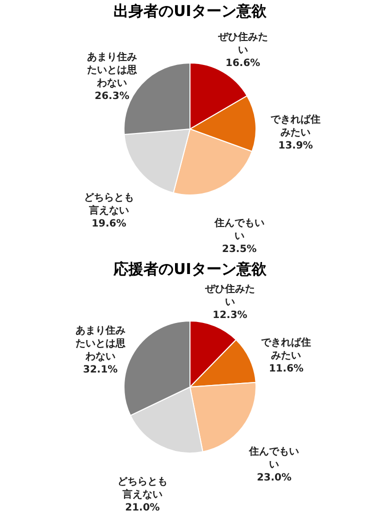 This screenshot has width=383, height=513. What do you see at coordinates (142, 507) in the screenshot?
I see `data-label: 21.0%` at bounding box center [142, 507].